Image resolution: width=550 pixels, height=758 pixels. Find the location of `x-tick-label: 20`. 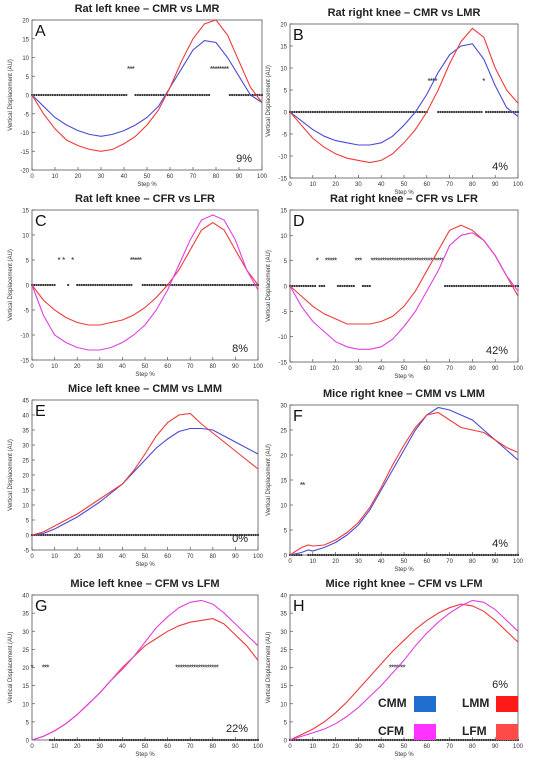

x-tick-label: 20 is located at coordinates (335, 185).